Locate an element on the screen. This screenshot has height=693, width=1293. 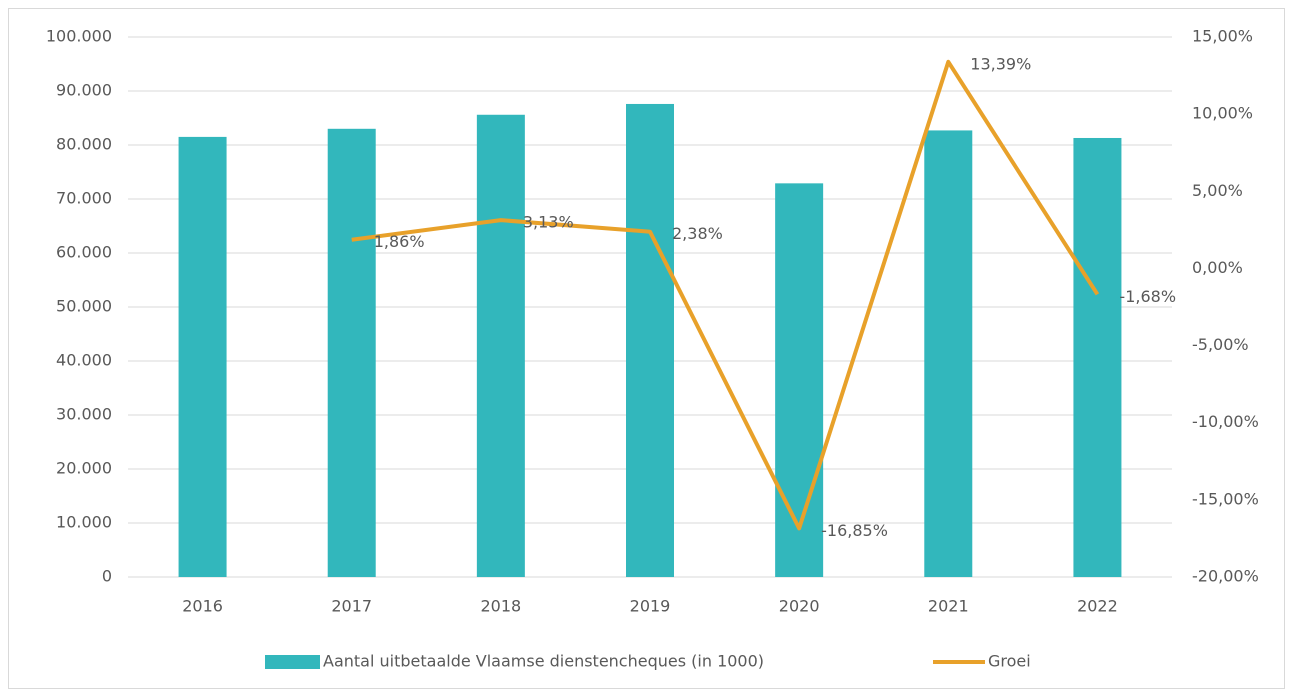
data-label: -16,85% is located at coordinates (854, 530).